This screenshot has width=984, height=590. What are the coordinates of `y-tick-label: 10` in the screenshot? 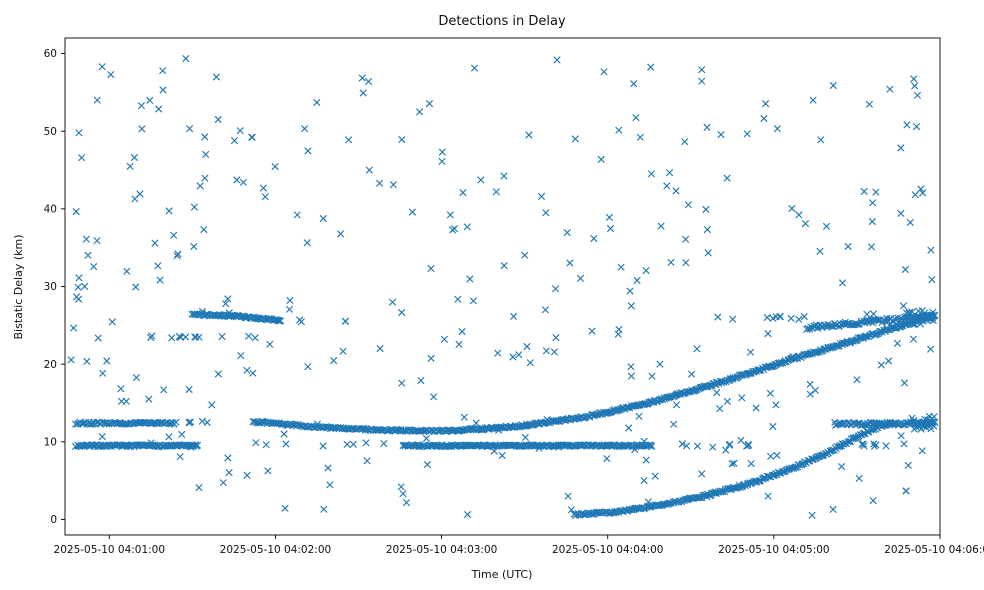 It's located at (50, 443).